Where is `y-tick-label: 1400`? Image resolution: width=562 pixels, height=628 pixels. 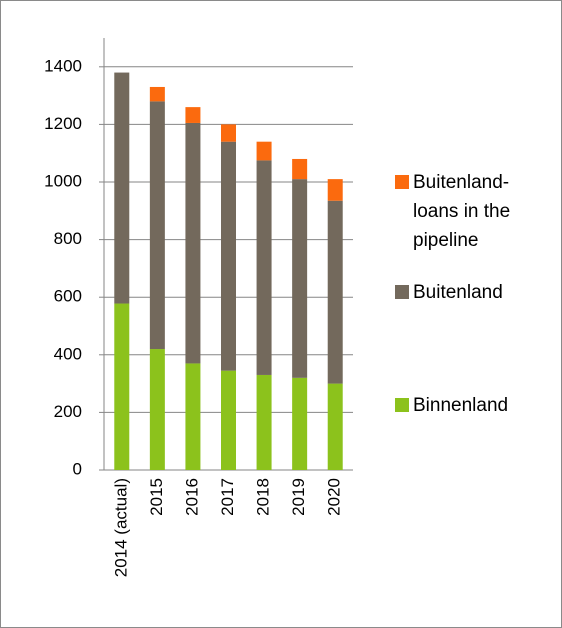 y-tick-label: 1400 is located at coordinates (63, 65).